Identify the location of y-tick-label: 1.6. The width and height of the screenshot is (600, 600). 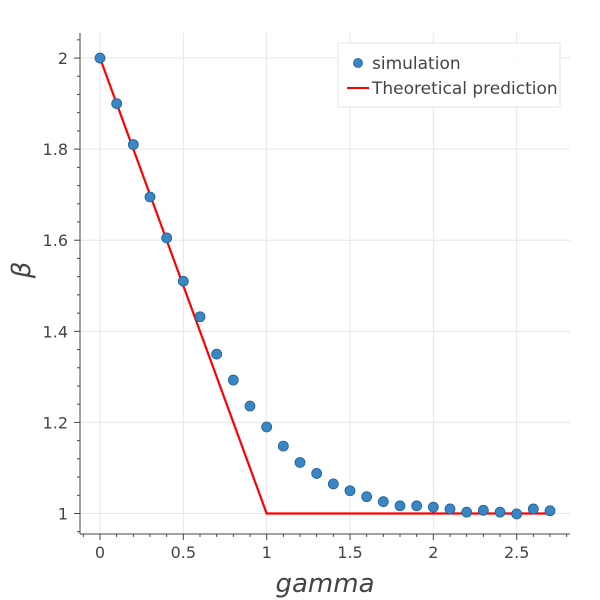
(55, 240).